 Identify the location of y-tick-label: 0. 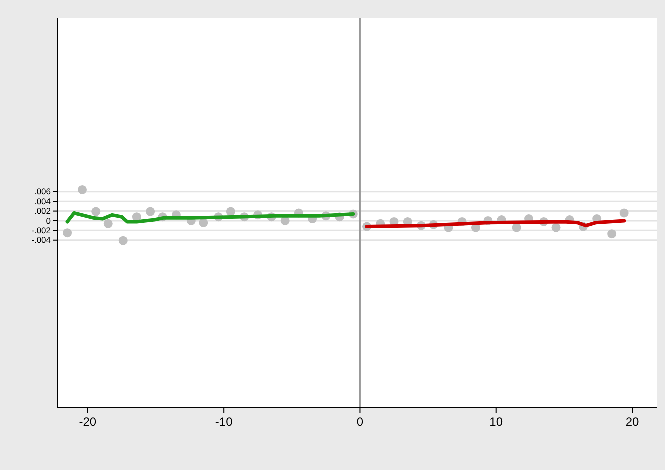
(49, 221).